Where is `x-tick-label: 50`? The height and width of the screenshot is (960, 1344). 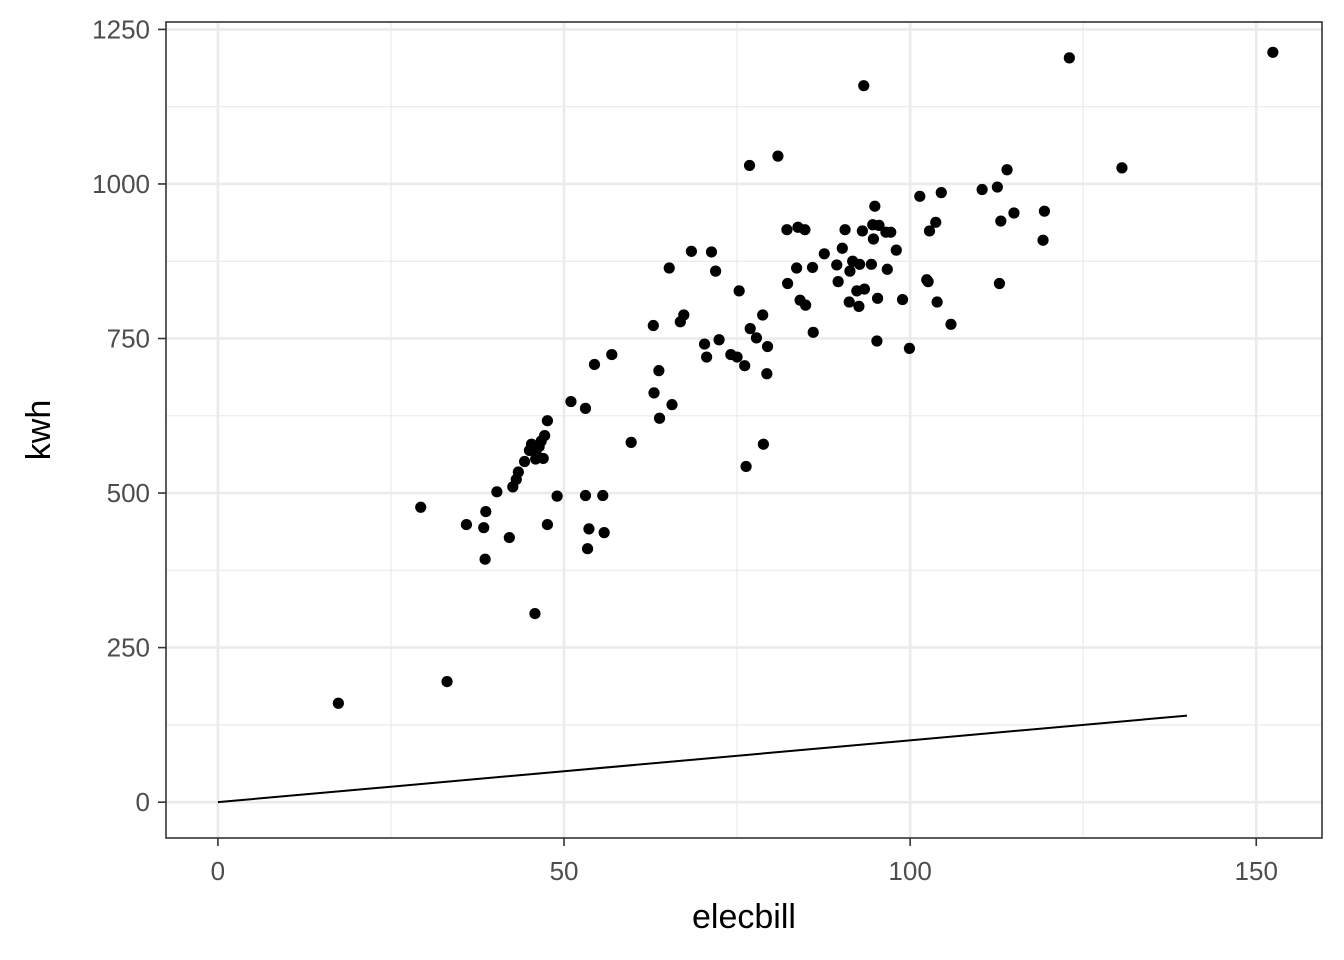 x-tick-label: 50 is located at coordinates (564, 871).